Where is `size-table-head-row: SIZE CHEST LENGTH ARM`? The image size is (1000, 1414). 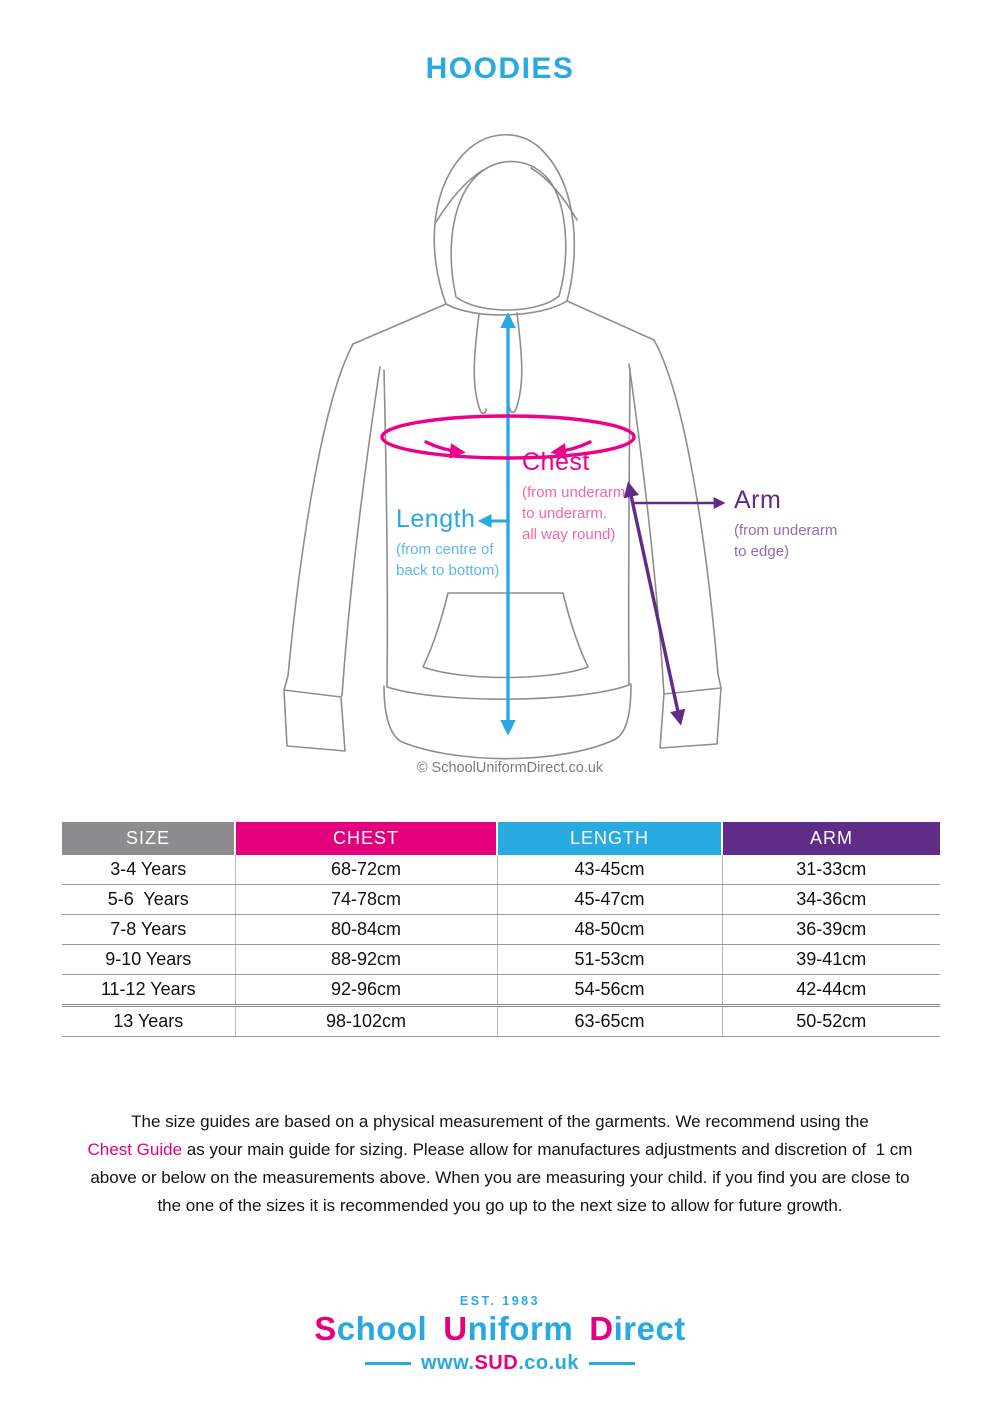 size-table-head-row: SIZE CHEST LENGTH ARM is located at coordinates (501, 838).